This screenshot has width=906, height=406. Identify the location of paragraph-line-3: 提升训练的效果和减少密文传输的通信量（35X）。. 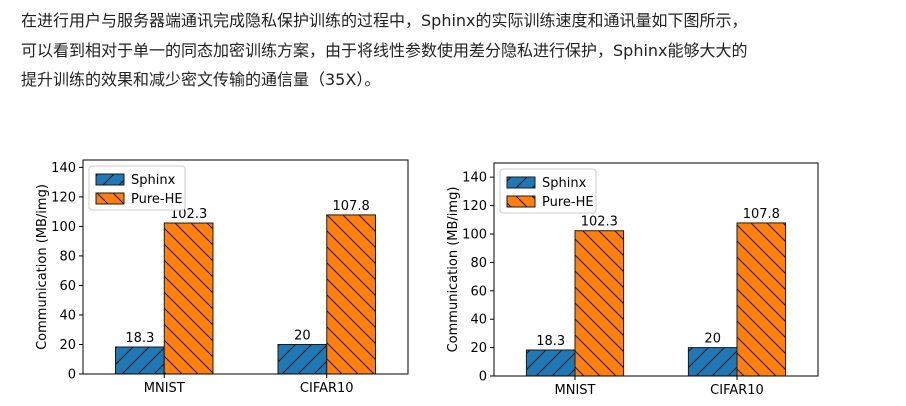
(201, 79).